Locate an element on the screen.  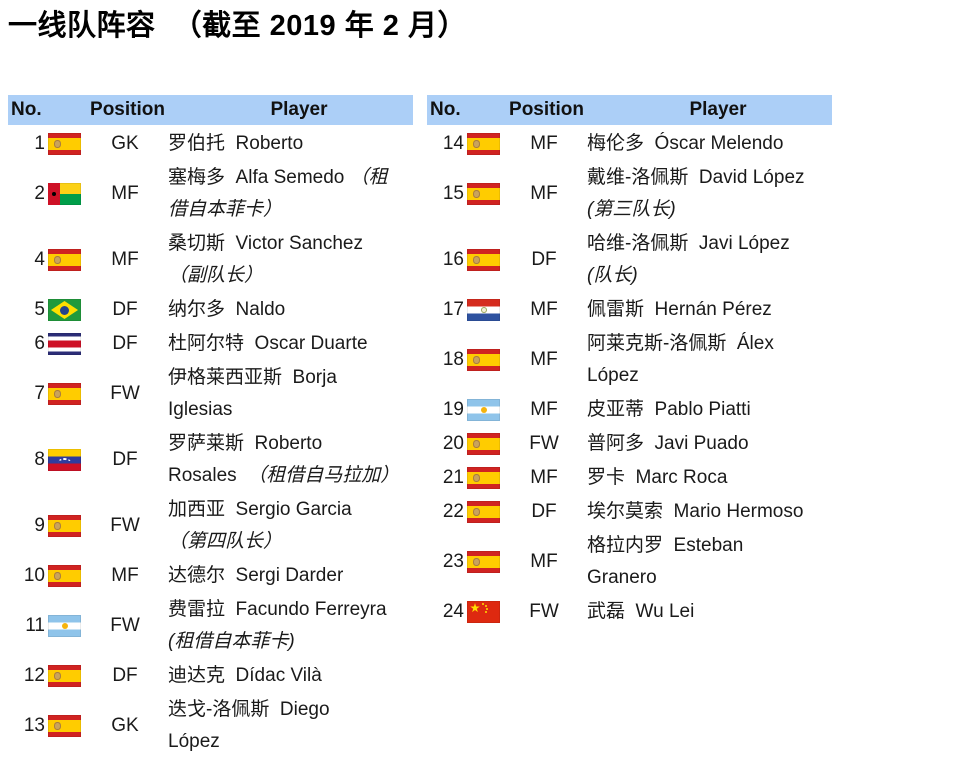
player-note: （副队长） is located at coordinates (216, 275).